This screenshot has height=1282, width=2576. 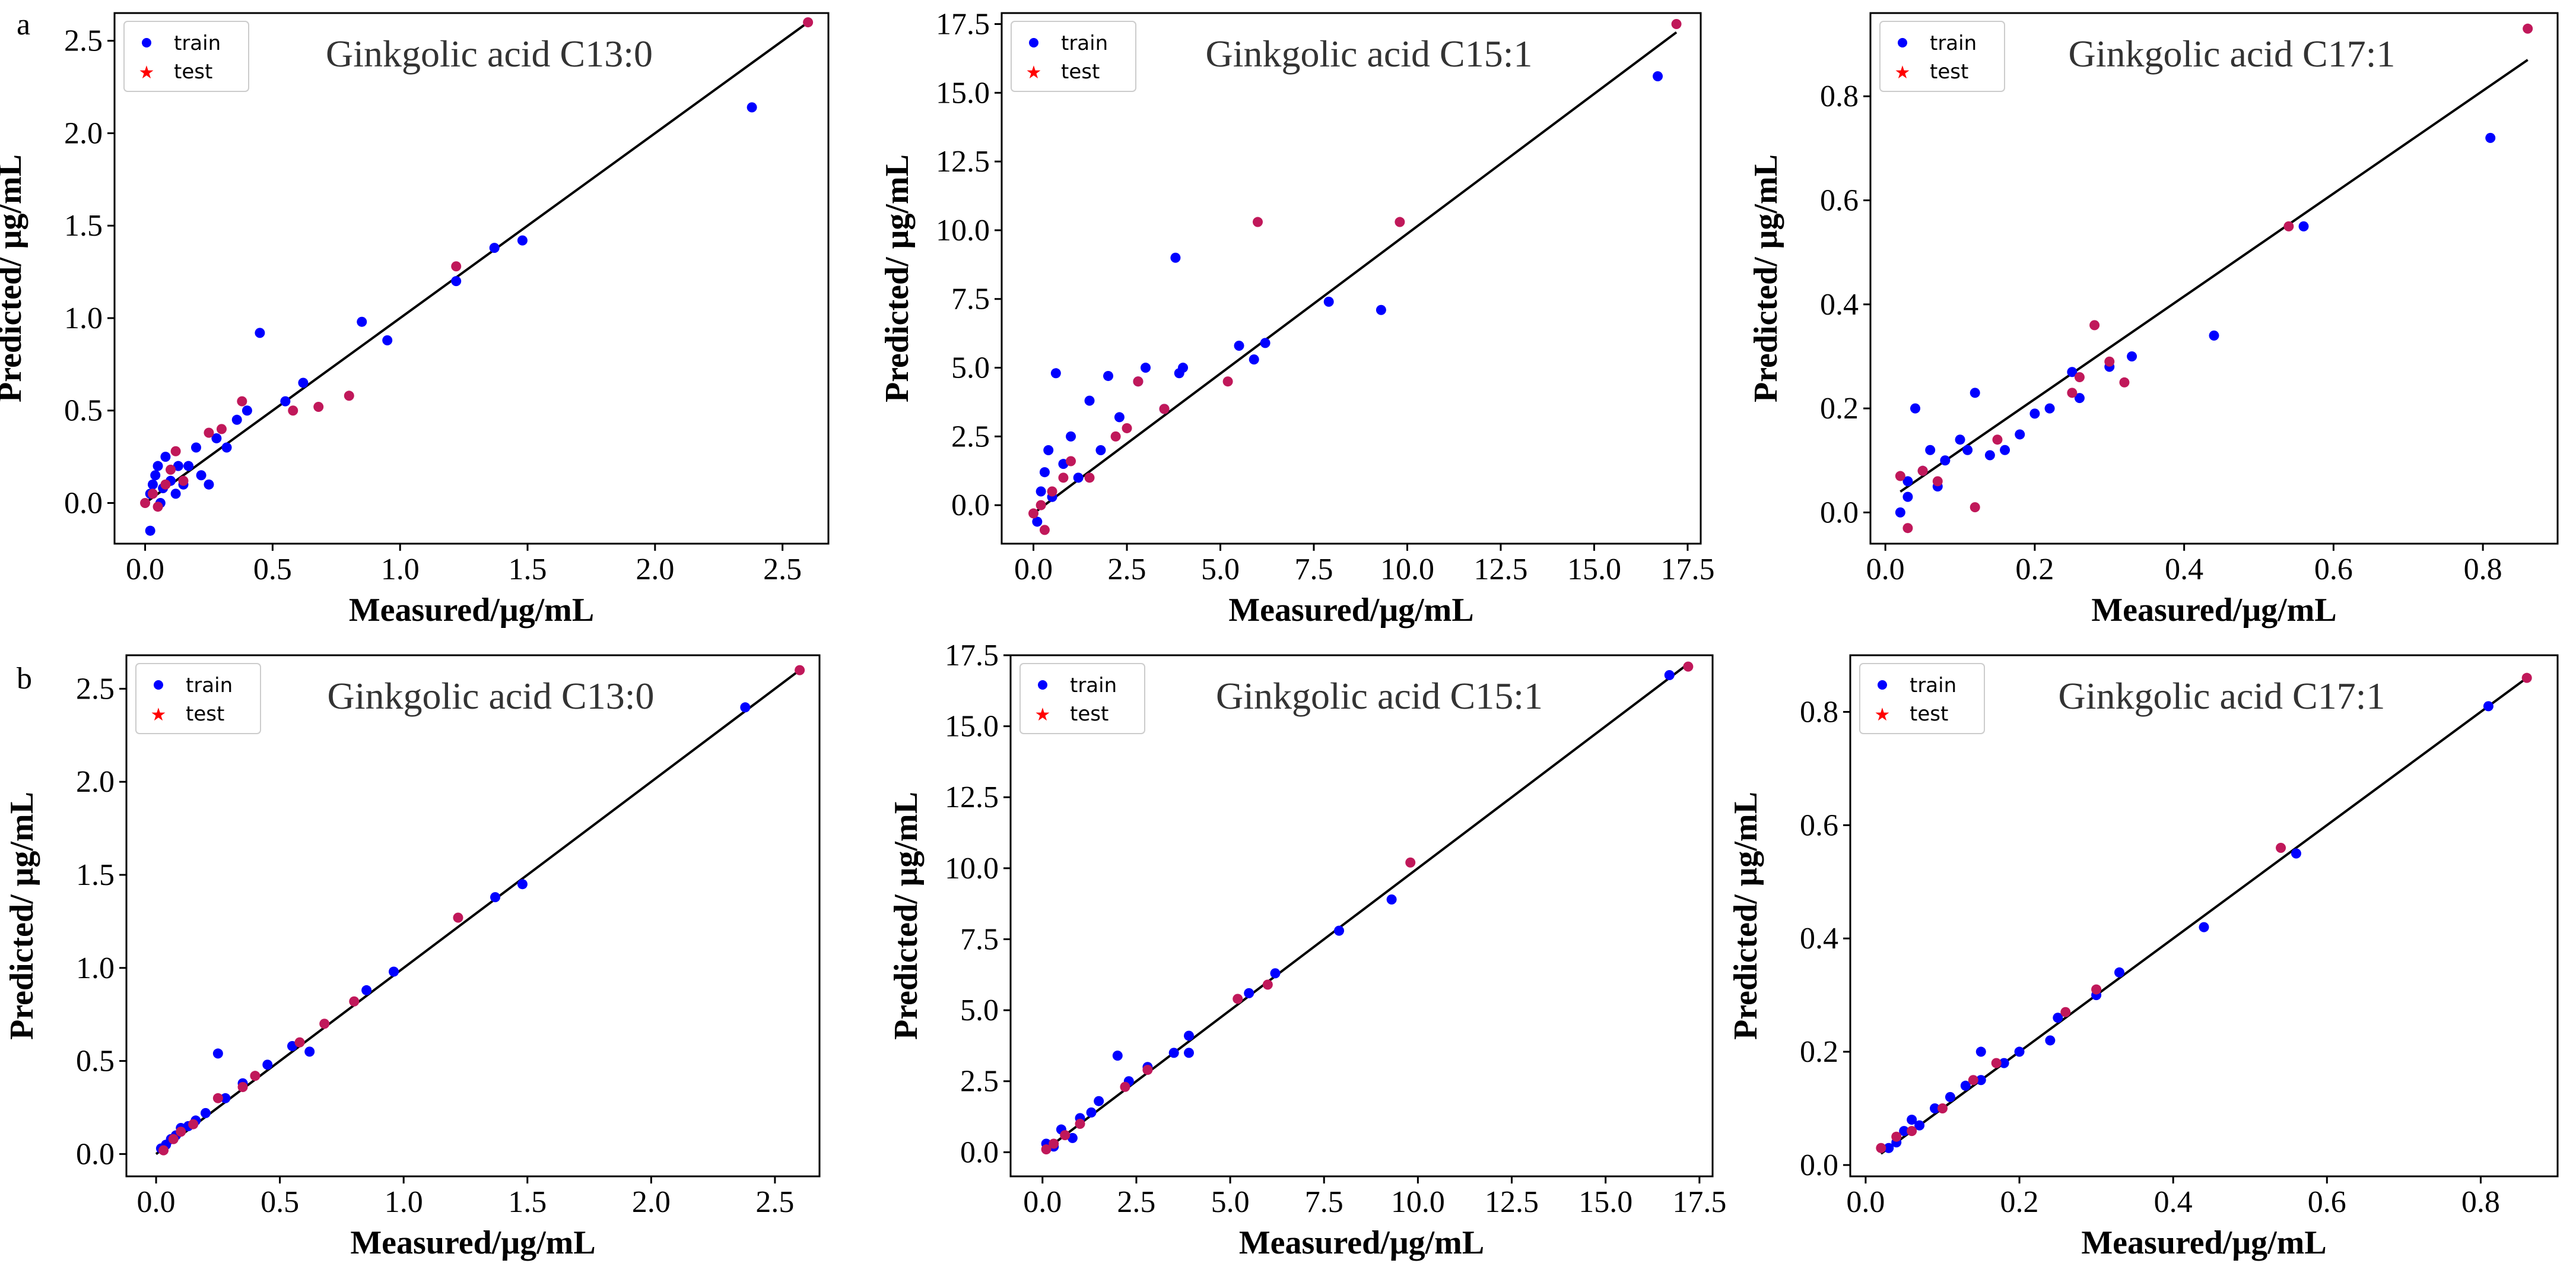 I want to click on y-axis-label: Predicted/ μg/mL, so click(x=1766, y=278).